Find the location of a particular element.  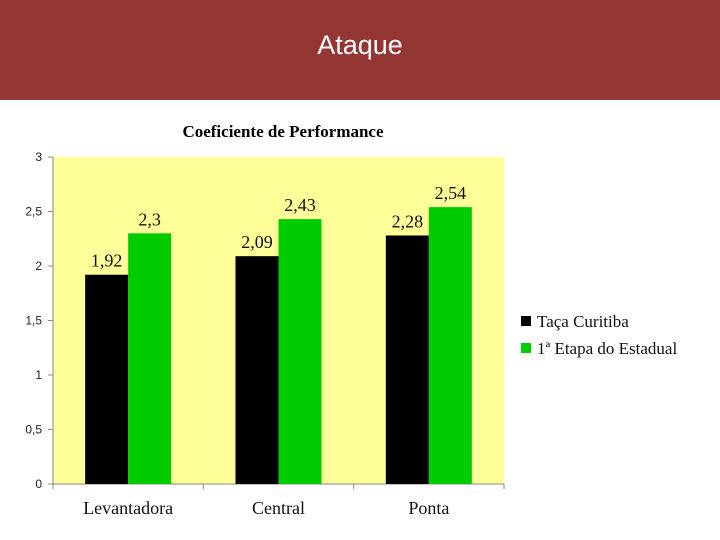

data-label: 2,3 is located at coordinates (149, 219).